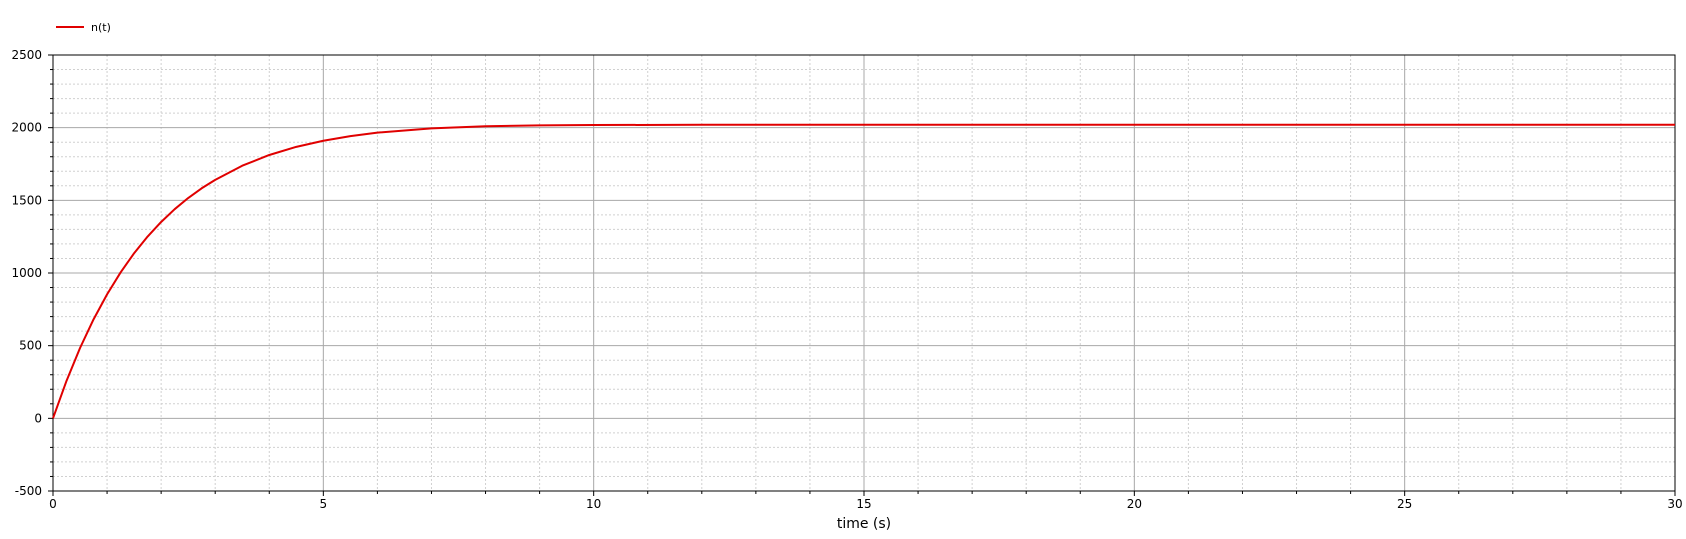  Describe the element at coordinates (28, 491) in the screenshot. I see `y-tick-label: -500` at that location.